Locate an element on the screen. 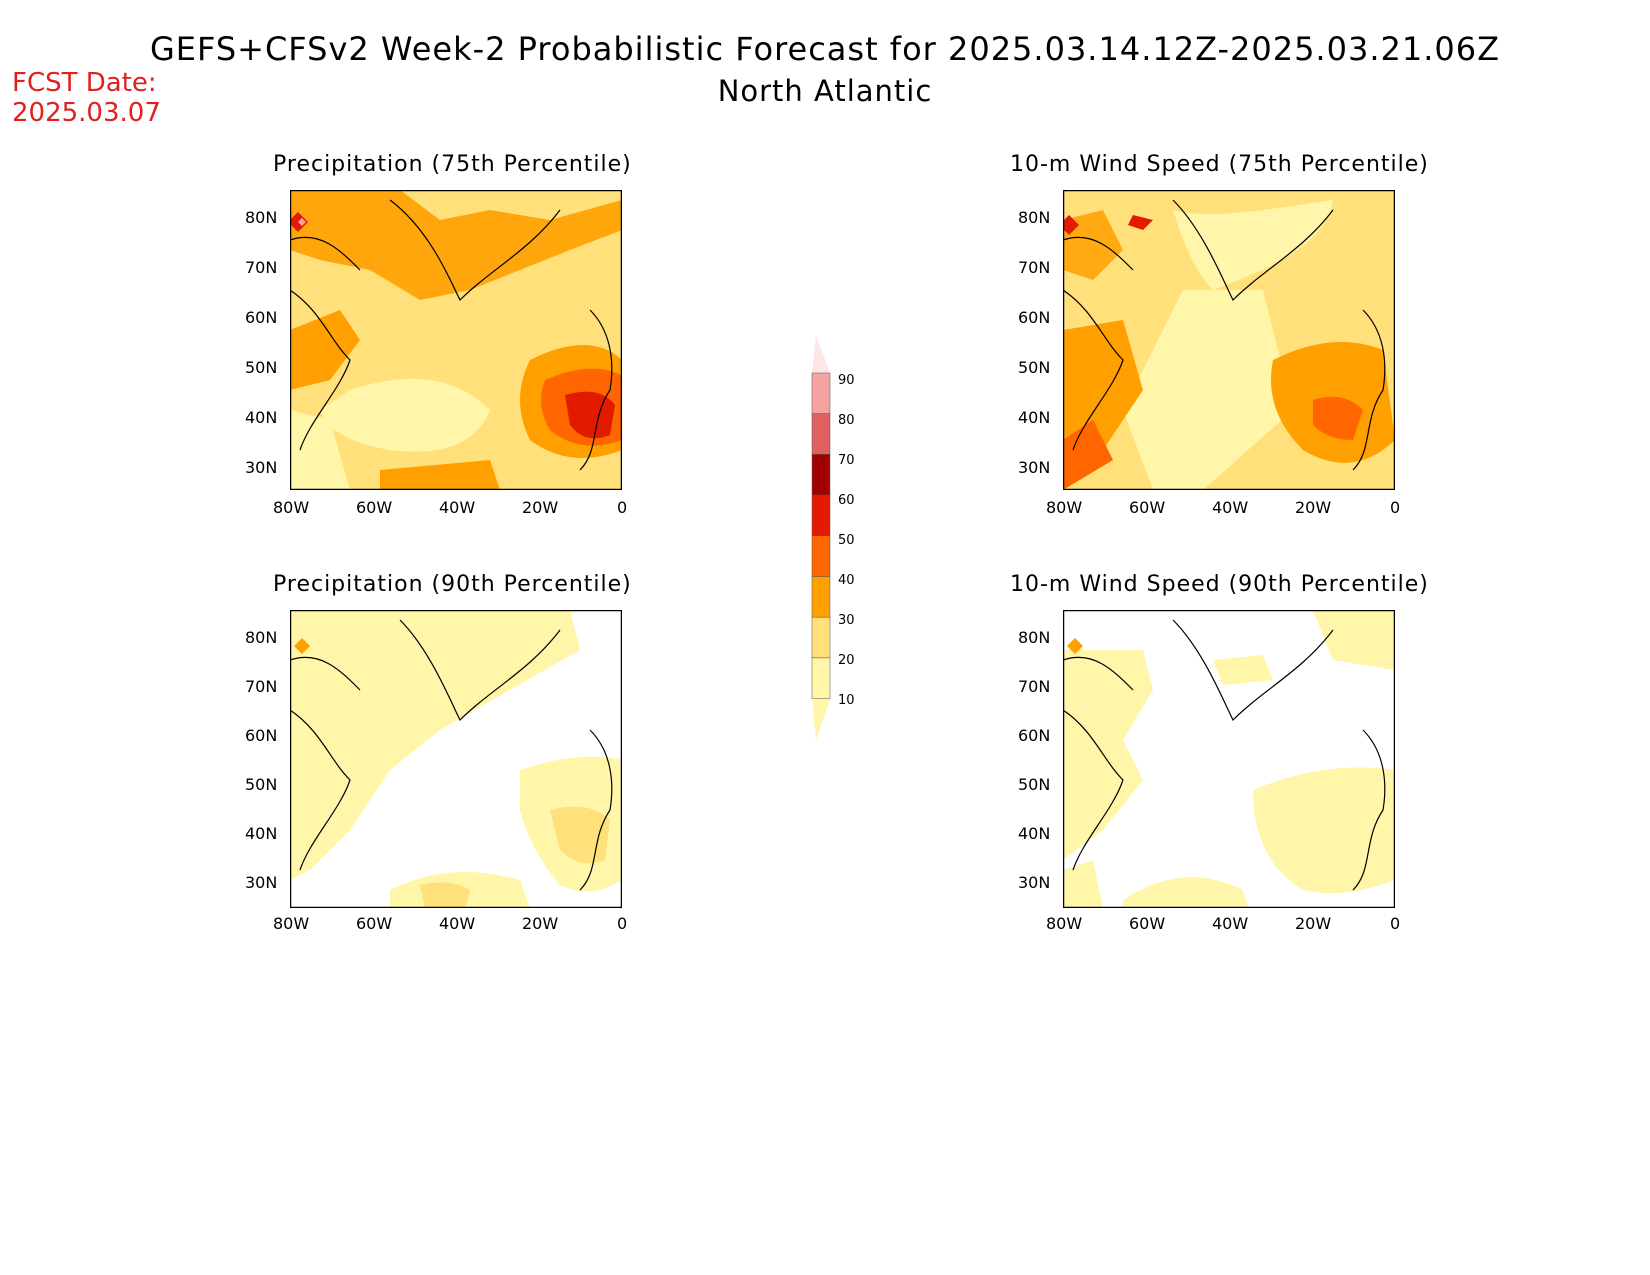 This screenshot has width=1650, height=1275. panel-title-wind-75: 10-m Wind Speed (75th Percentile) is located at coordinates (1219, 164).